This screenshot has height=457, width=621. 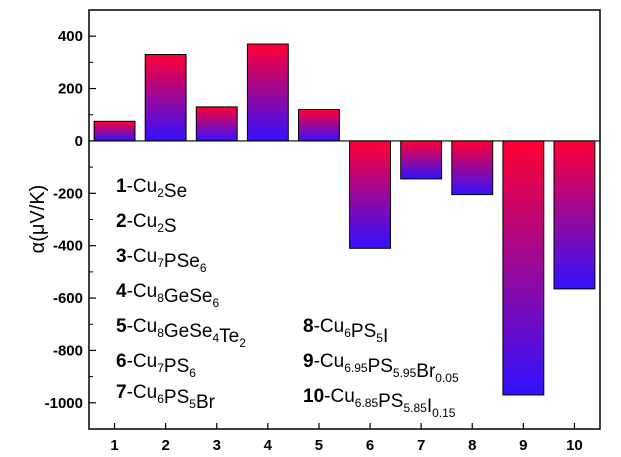 What do you see at coordinates (181, 333) in the screenshot?
I see `legend-item-5: 5-Cu8GeSe4Te2` at bounding box center [181, 333].